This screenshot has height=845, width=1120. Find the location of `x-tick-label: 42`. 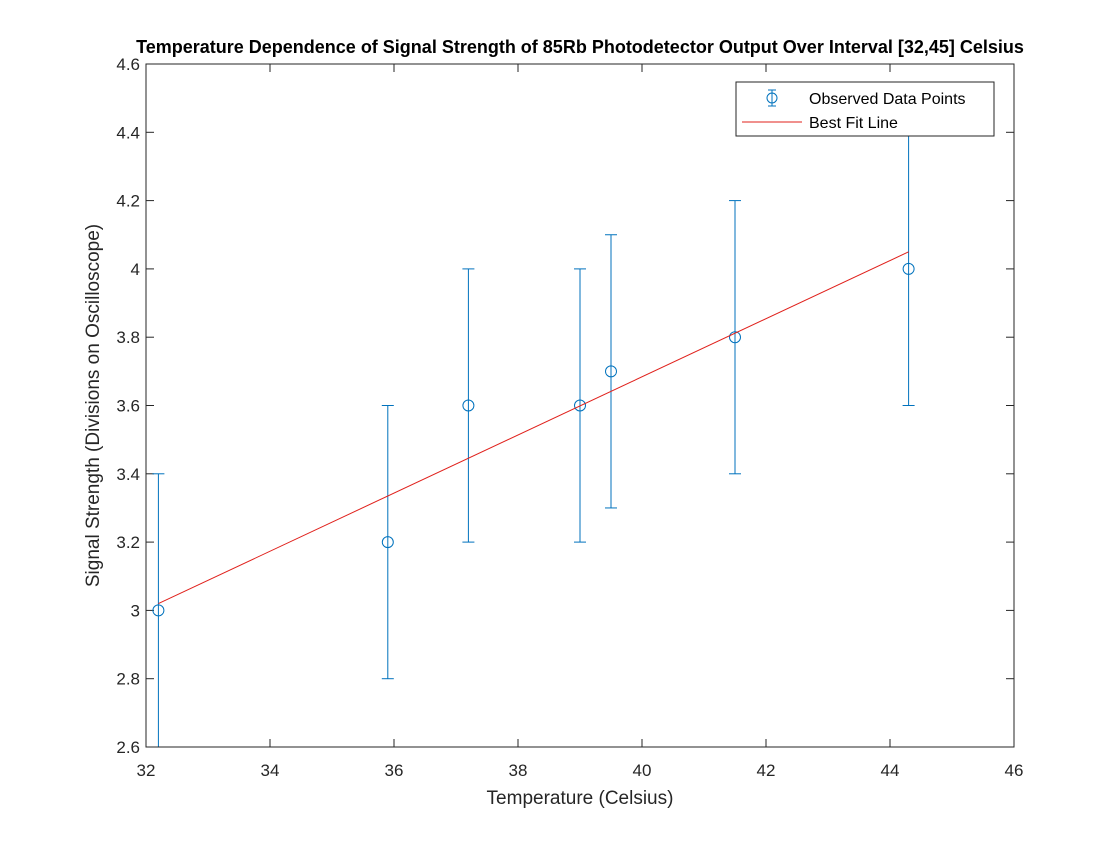

x-tick-label: 42 is located at coordinates (766, 770).